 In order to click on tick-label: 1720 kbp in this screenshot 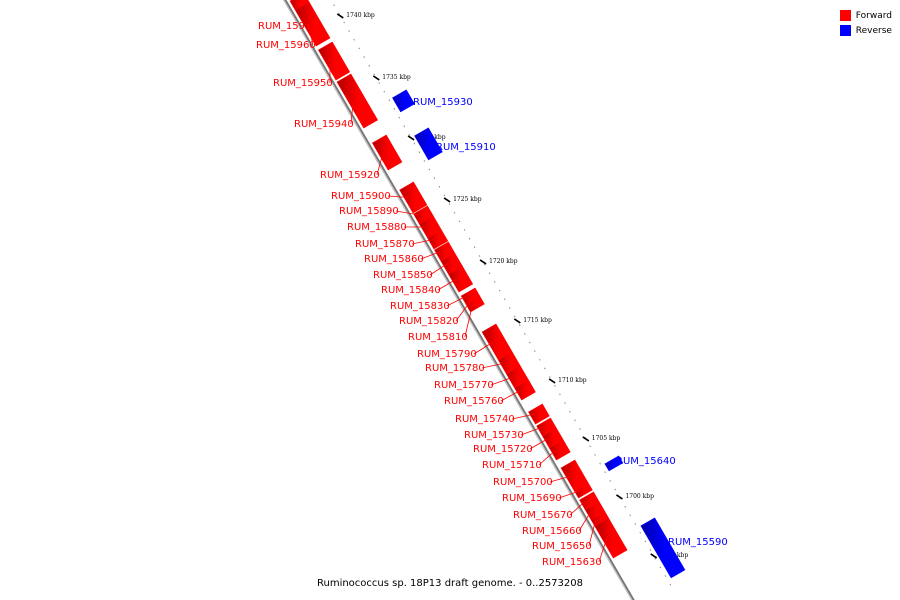, I will do `click(503, 261)`.